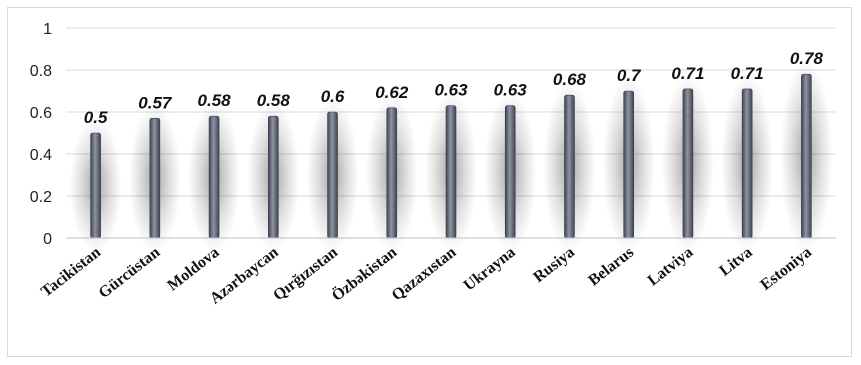 The width and height of the screenshot is (861, 365). What do you see at coordinates (193, 269) in the screenshot?
I see `category-label: Moldova` at bounding box center [193, 269].